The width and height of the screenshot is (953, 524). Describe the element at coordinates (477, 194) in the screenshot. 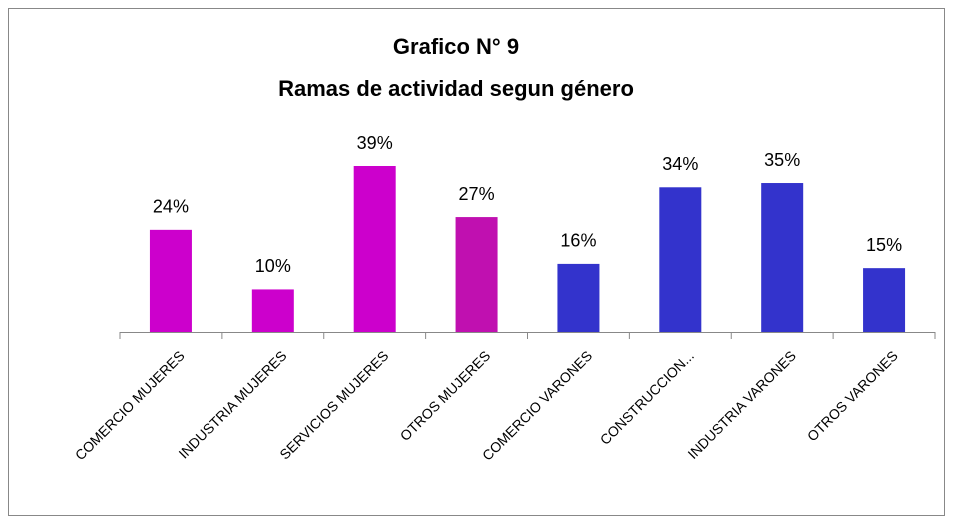

I see `value-label: 27%` at that location.